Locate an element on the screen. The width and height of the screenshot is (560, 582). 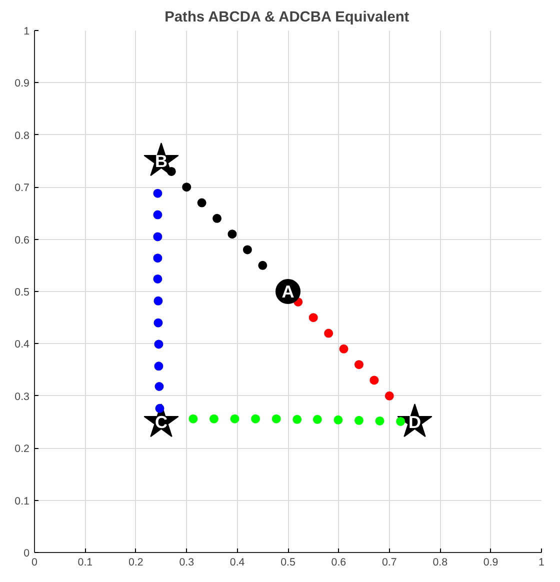
x-tick-label: 0 is located at coordinates (35, 562).